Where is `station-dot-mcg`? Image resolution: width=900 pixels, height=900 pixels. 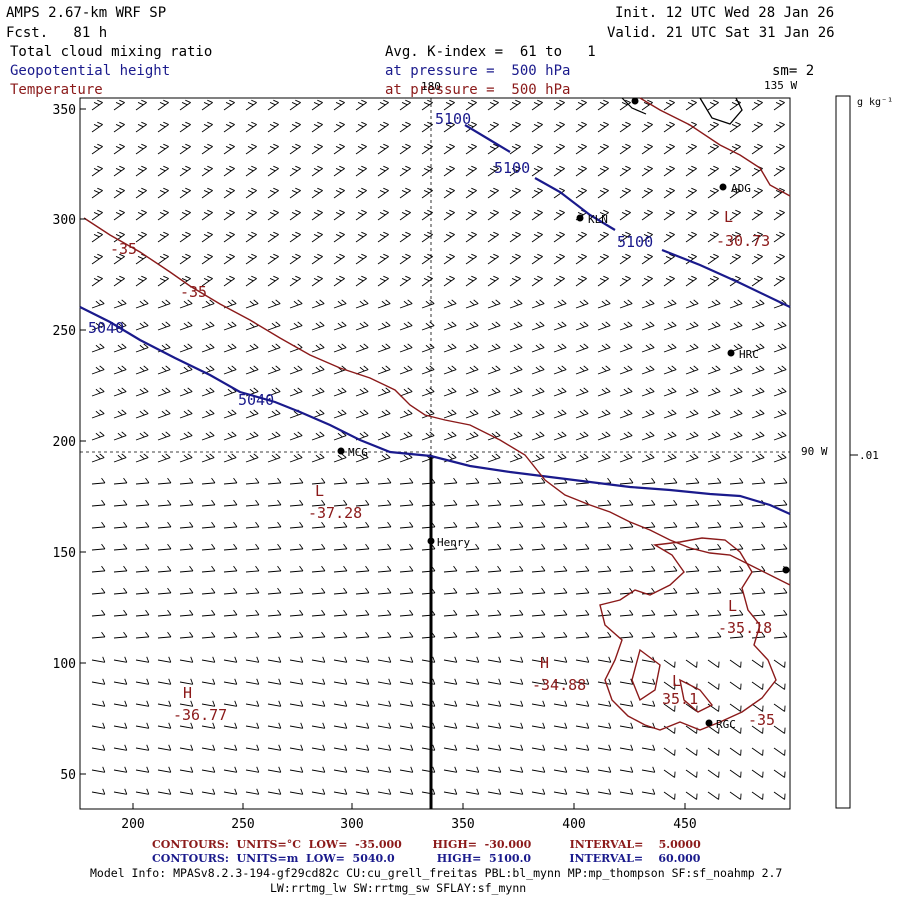
station-dot-mcg is located at coordinates (341, 451).